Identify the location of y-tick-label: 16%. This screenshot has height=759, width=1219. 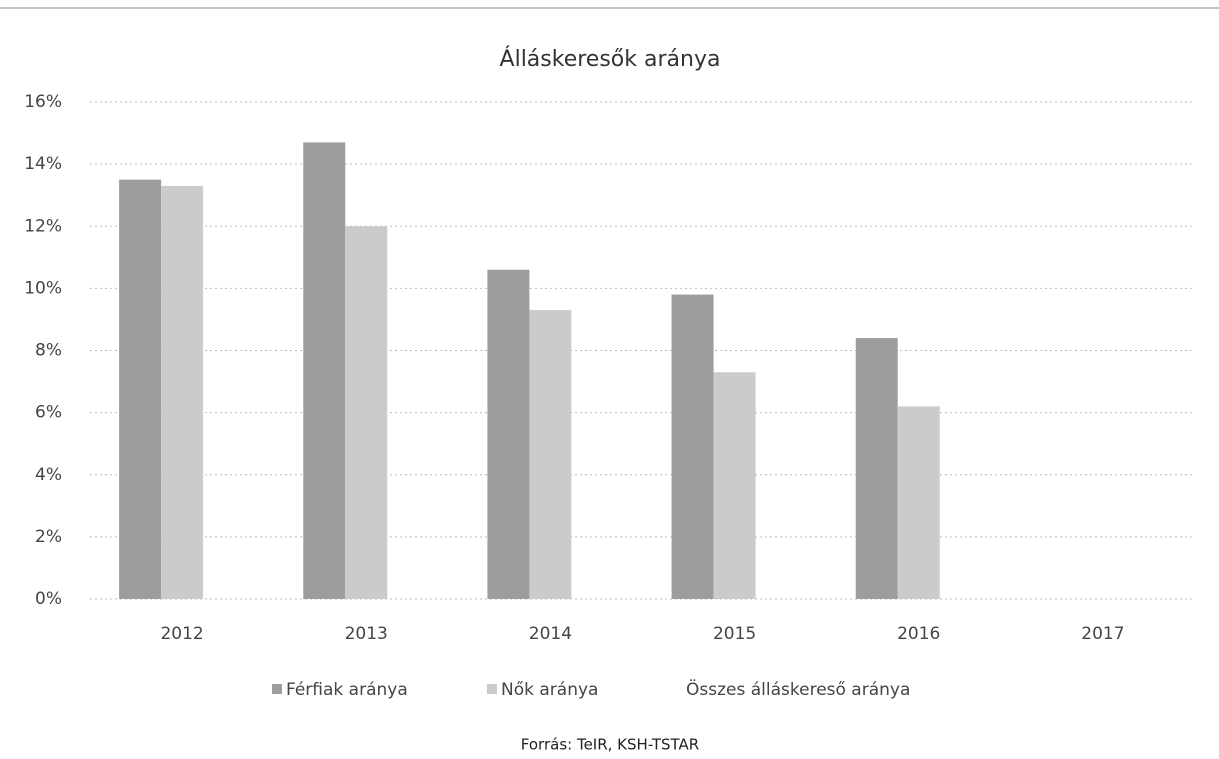
(43, 102).